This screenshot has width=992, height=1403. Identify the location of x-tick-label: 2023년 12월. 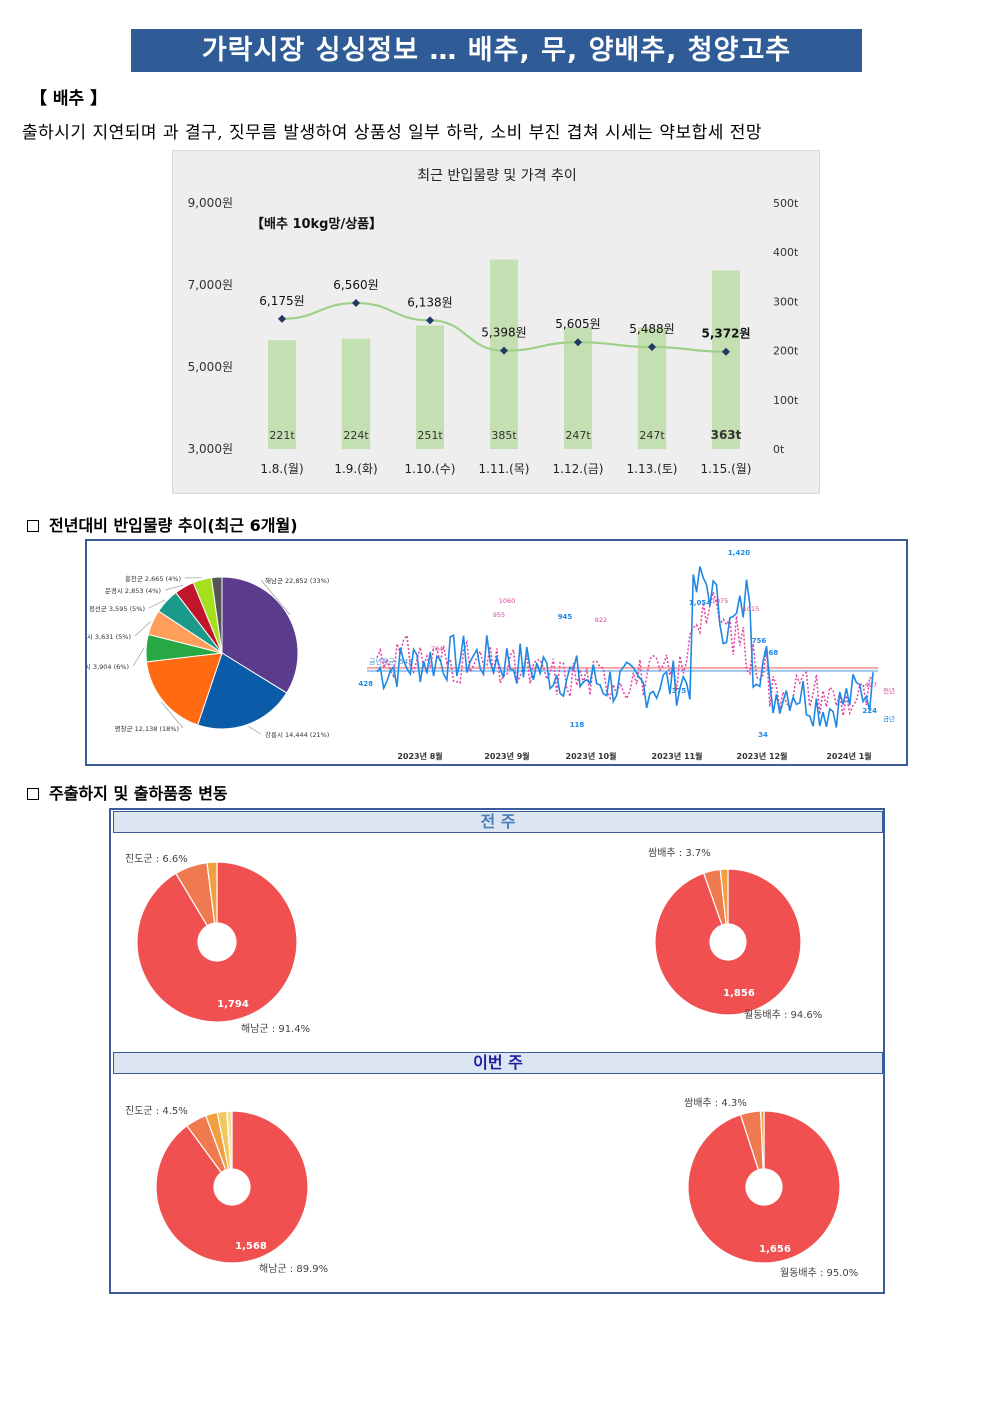
(762, 756).